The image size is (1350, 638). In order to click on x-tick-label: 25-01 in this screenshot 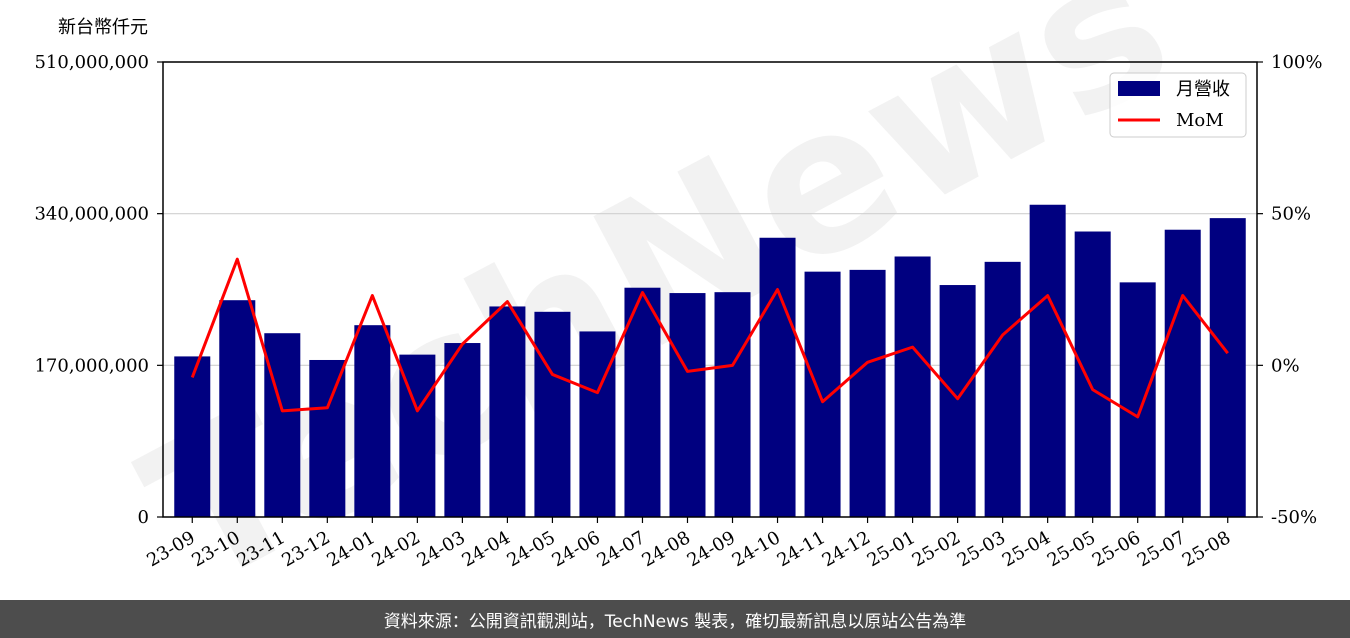, I will do `click(891, 549)`.